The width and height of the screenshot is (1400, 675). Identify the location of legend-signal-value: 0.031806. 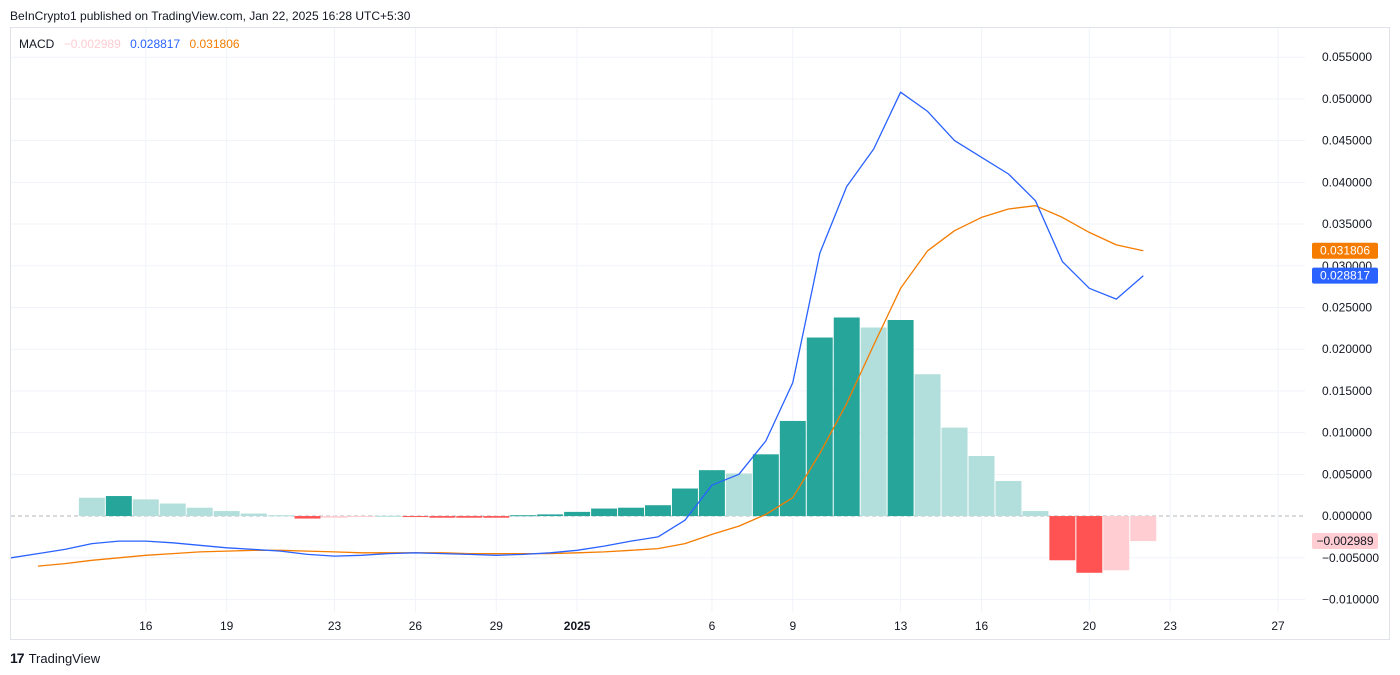
(214, 44).